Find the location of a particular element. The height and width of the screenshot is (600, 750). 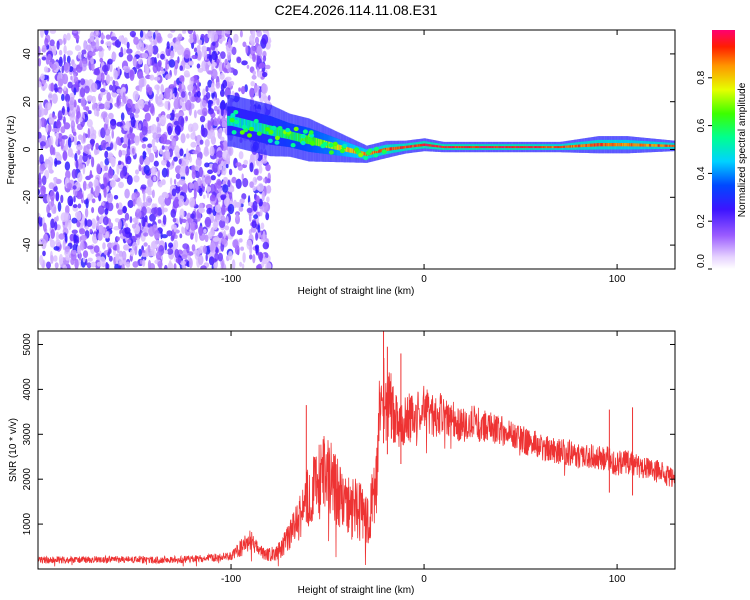

spectrogram-xtick-label: -100 is located at coordinates (231, 279).